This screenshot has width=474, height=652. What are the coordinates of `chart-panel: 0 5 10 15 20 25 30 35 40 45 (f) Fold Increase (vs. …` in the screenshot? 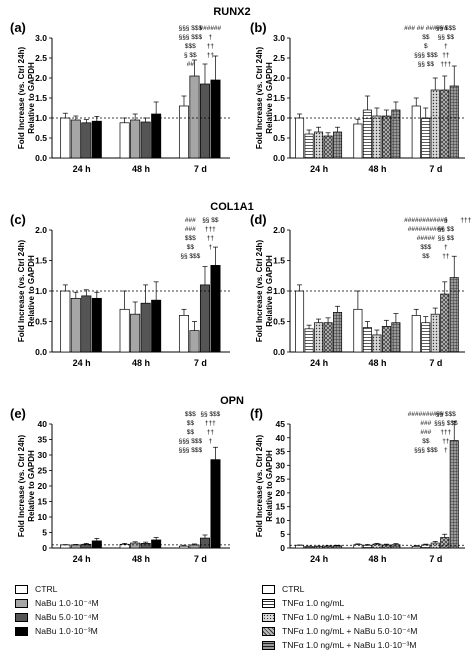 It's located at (357, 485).